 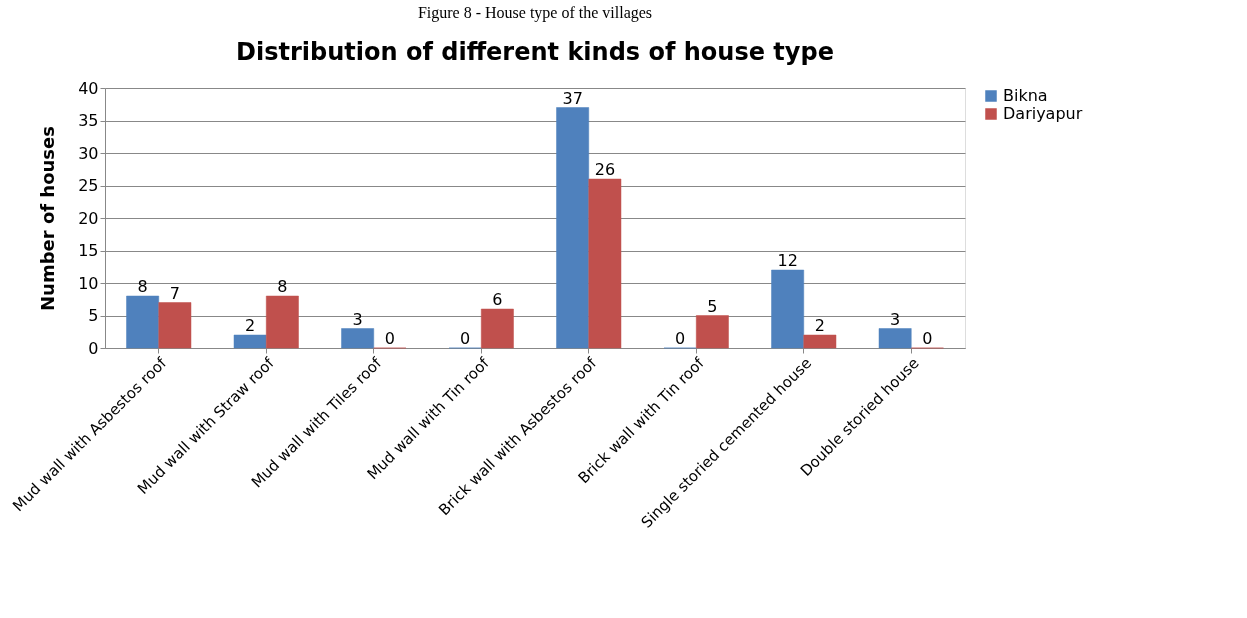 What do you see at coordinates (88, 250) in the screenshot?
I see `y-tick-label: 15` at bounding box center [88, 250].